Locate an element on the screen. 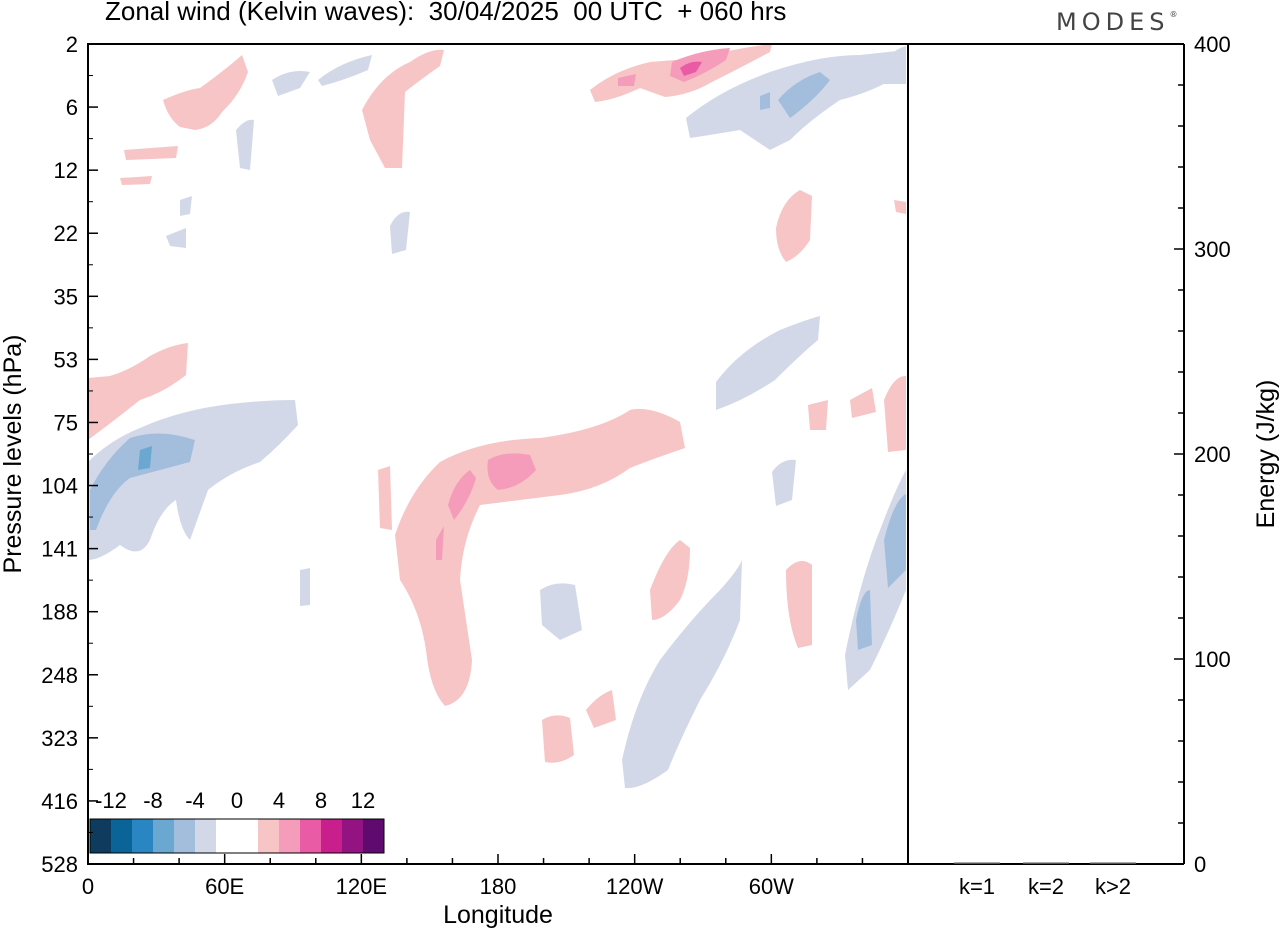  energy-tick-label: 400 is located at coordinates (1212, 44).